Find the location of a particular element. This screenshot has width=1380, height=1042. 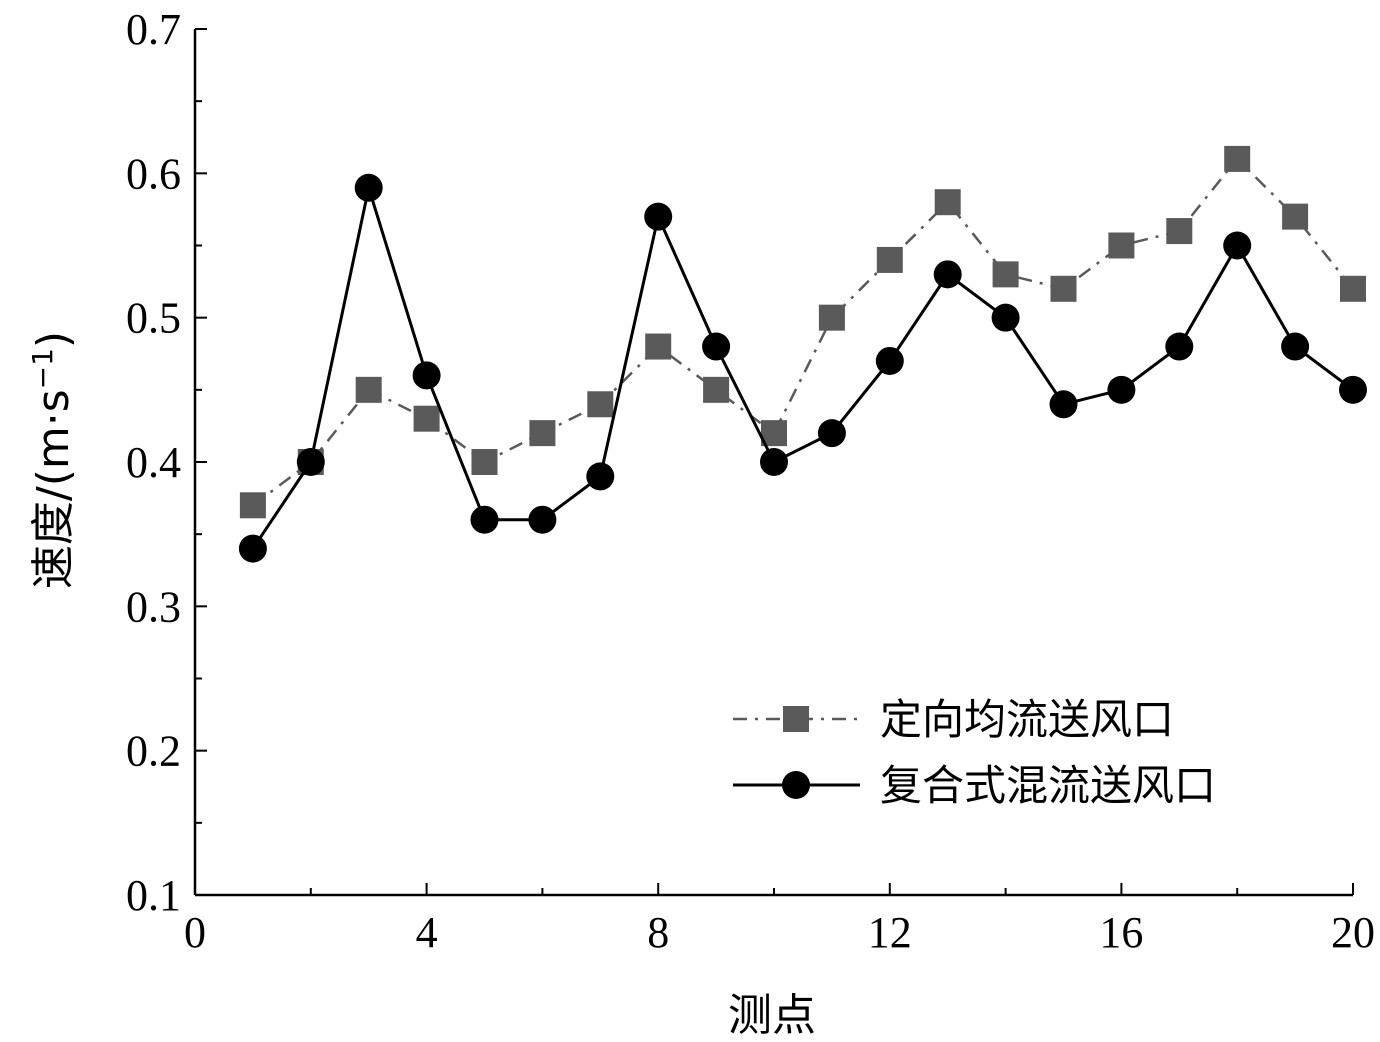

y-tick-label: 0.2 is located at coordinates (153, 751).